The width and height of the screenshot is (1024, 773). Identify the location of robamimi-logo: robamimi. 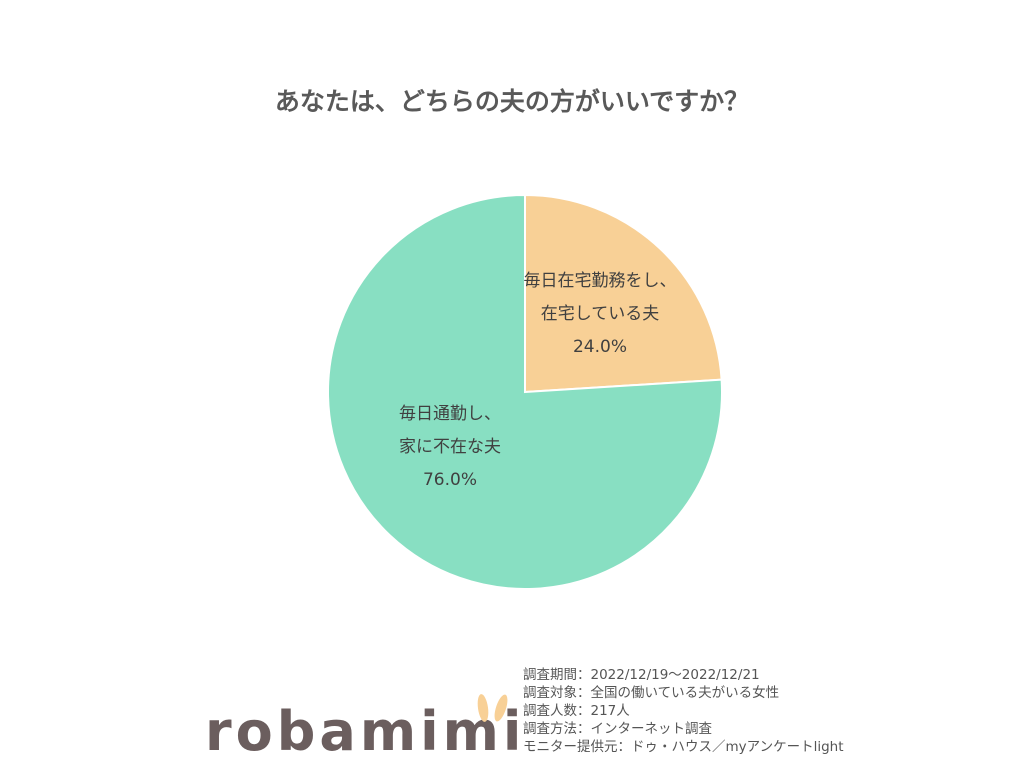
(363, 730).